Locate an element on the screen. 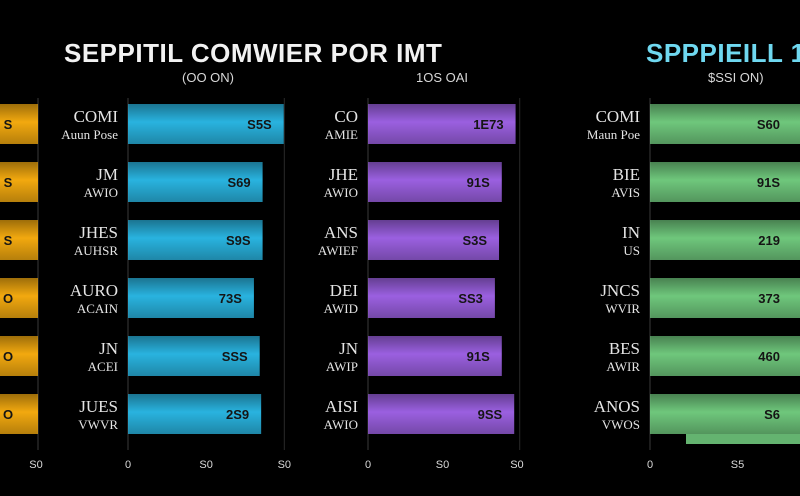 The width and height of the screenshot is (800, 496). x-tick-panel-2-2: S0 is located at coordinates (516, 465).